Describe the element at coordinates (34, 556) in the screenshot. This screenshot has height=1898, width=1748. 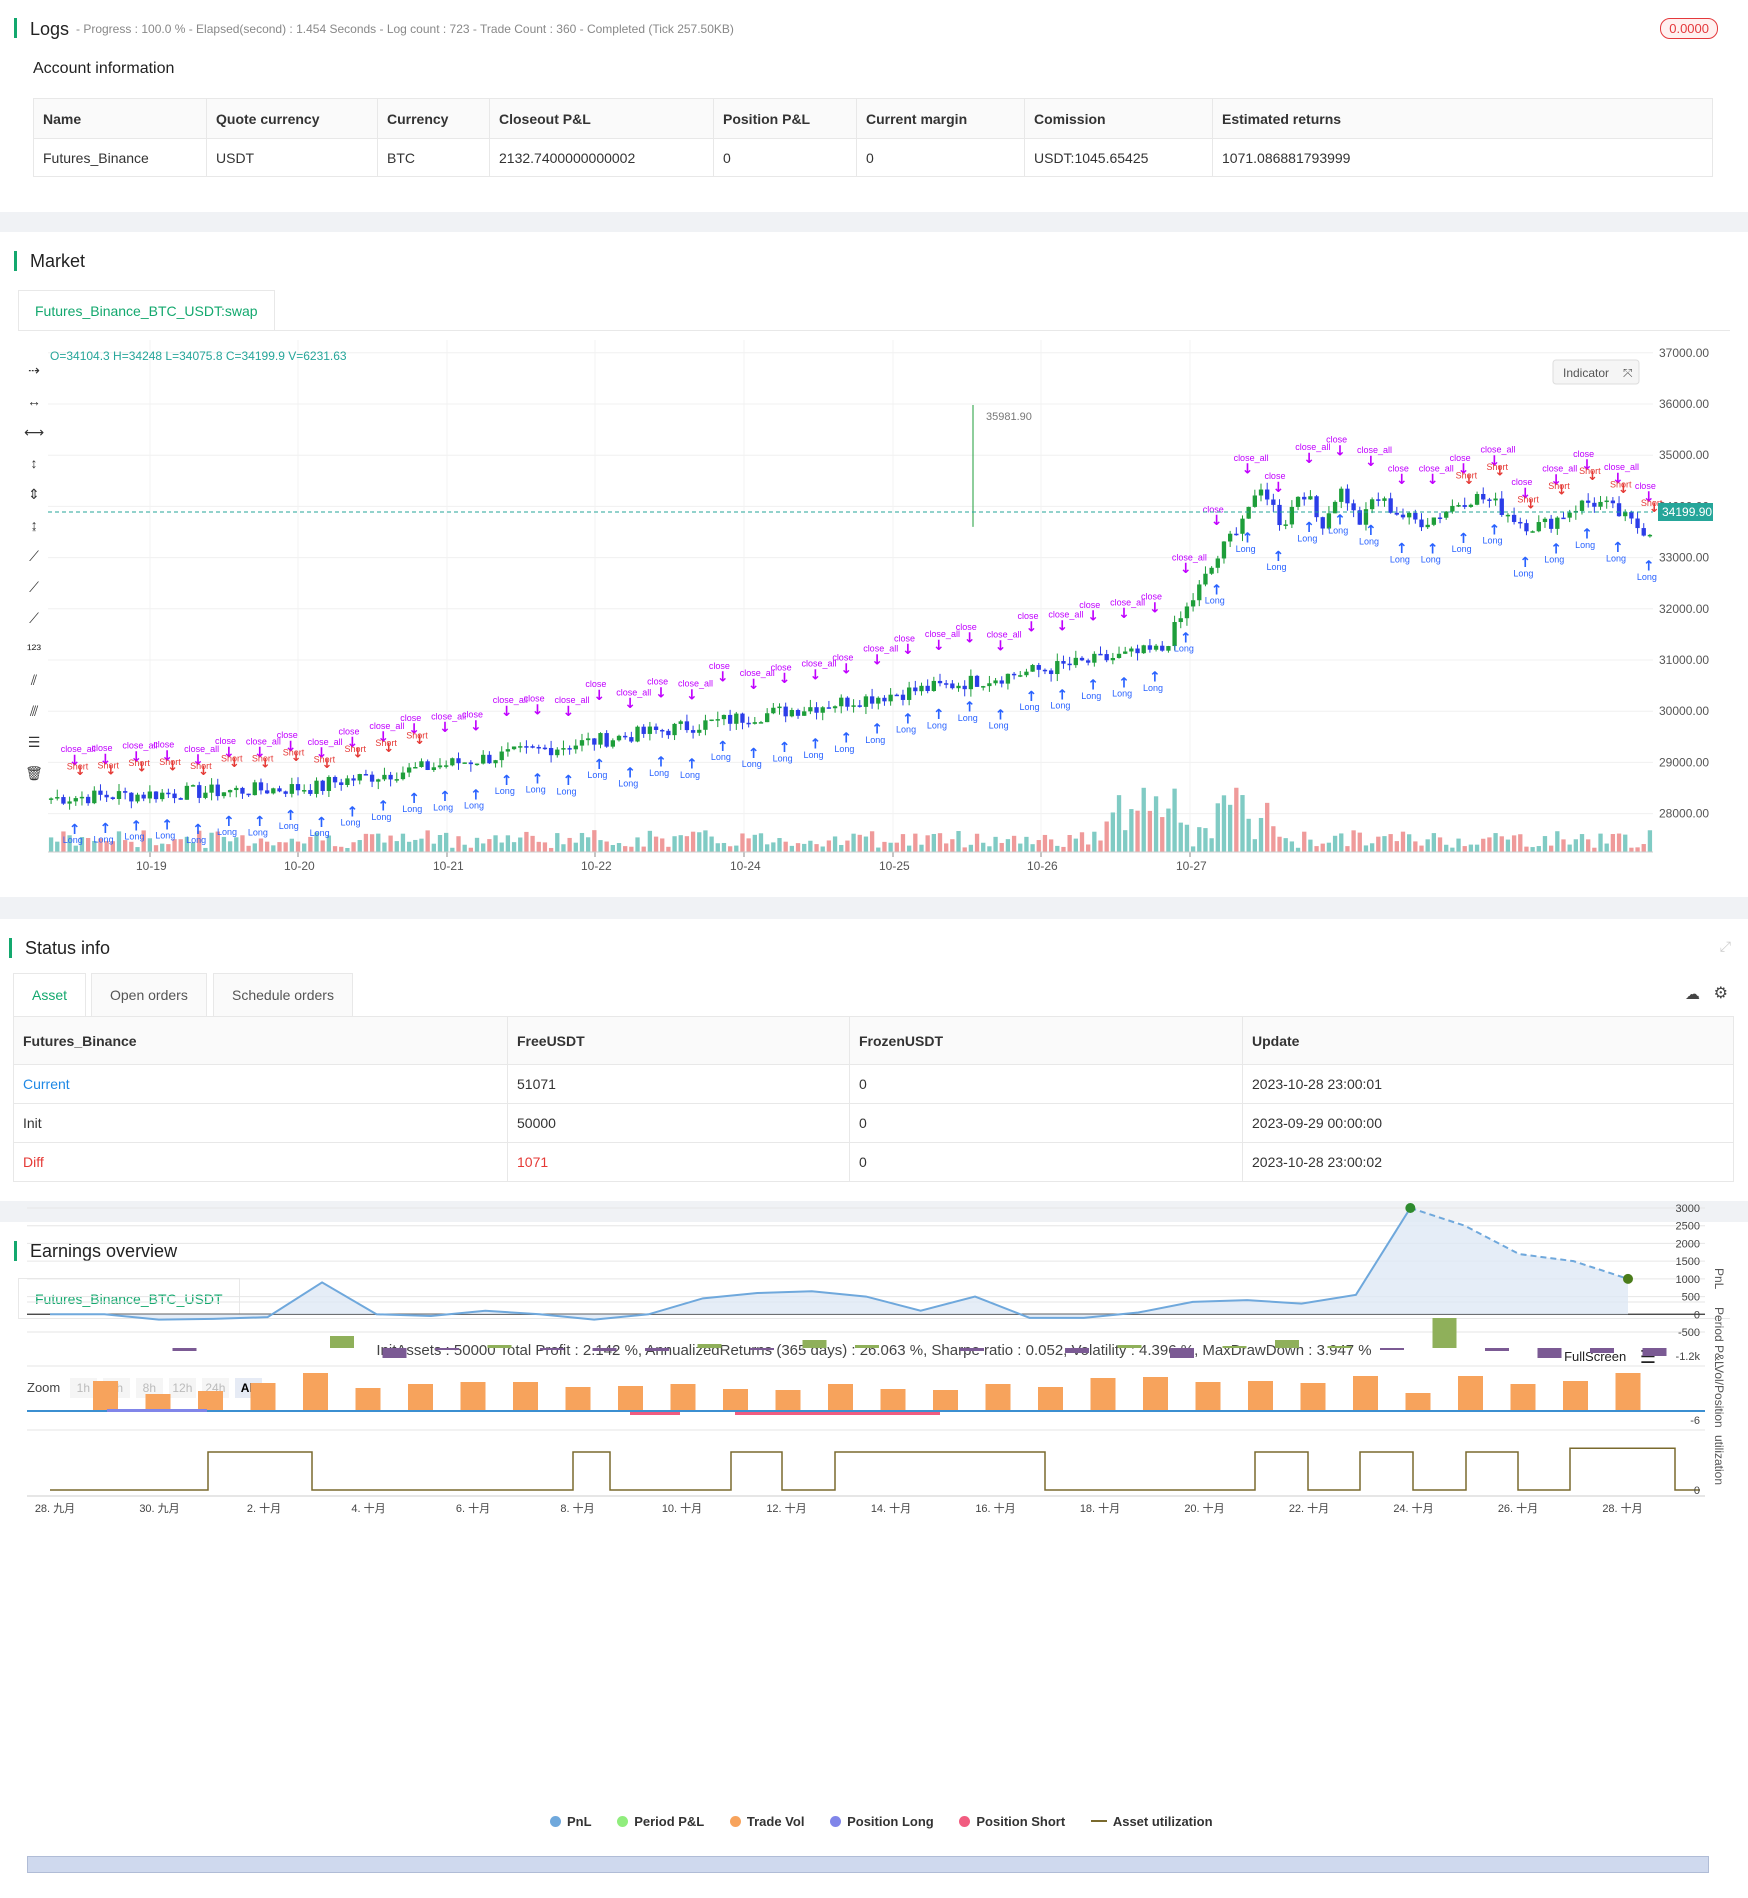
I see `trend-line-icon: ⟋` at that location.